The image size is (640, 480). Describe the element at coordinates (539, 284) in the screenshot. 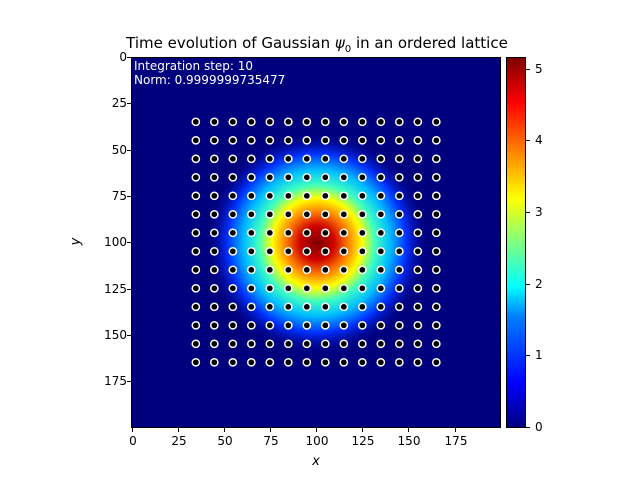

I see `colorbar-tick-label: 2` at that location.